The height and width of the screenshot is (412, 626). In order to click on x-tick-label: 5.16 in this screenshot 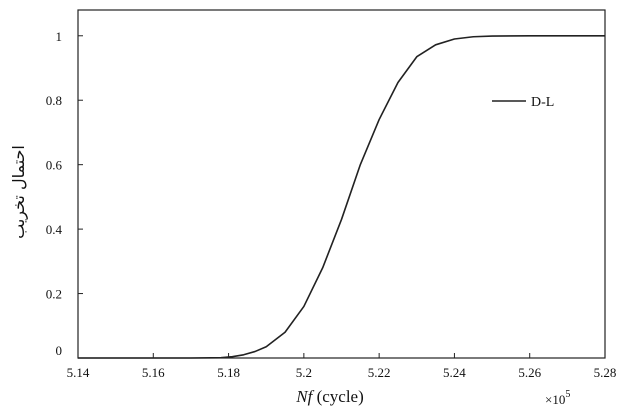, I will do `click(153, 372)`.